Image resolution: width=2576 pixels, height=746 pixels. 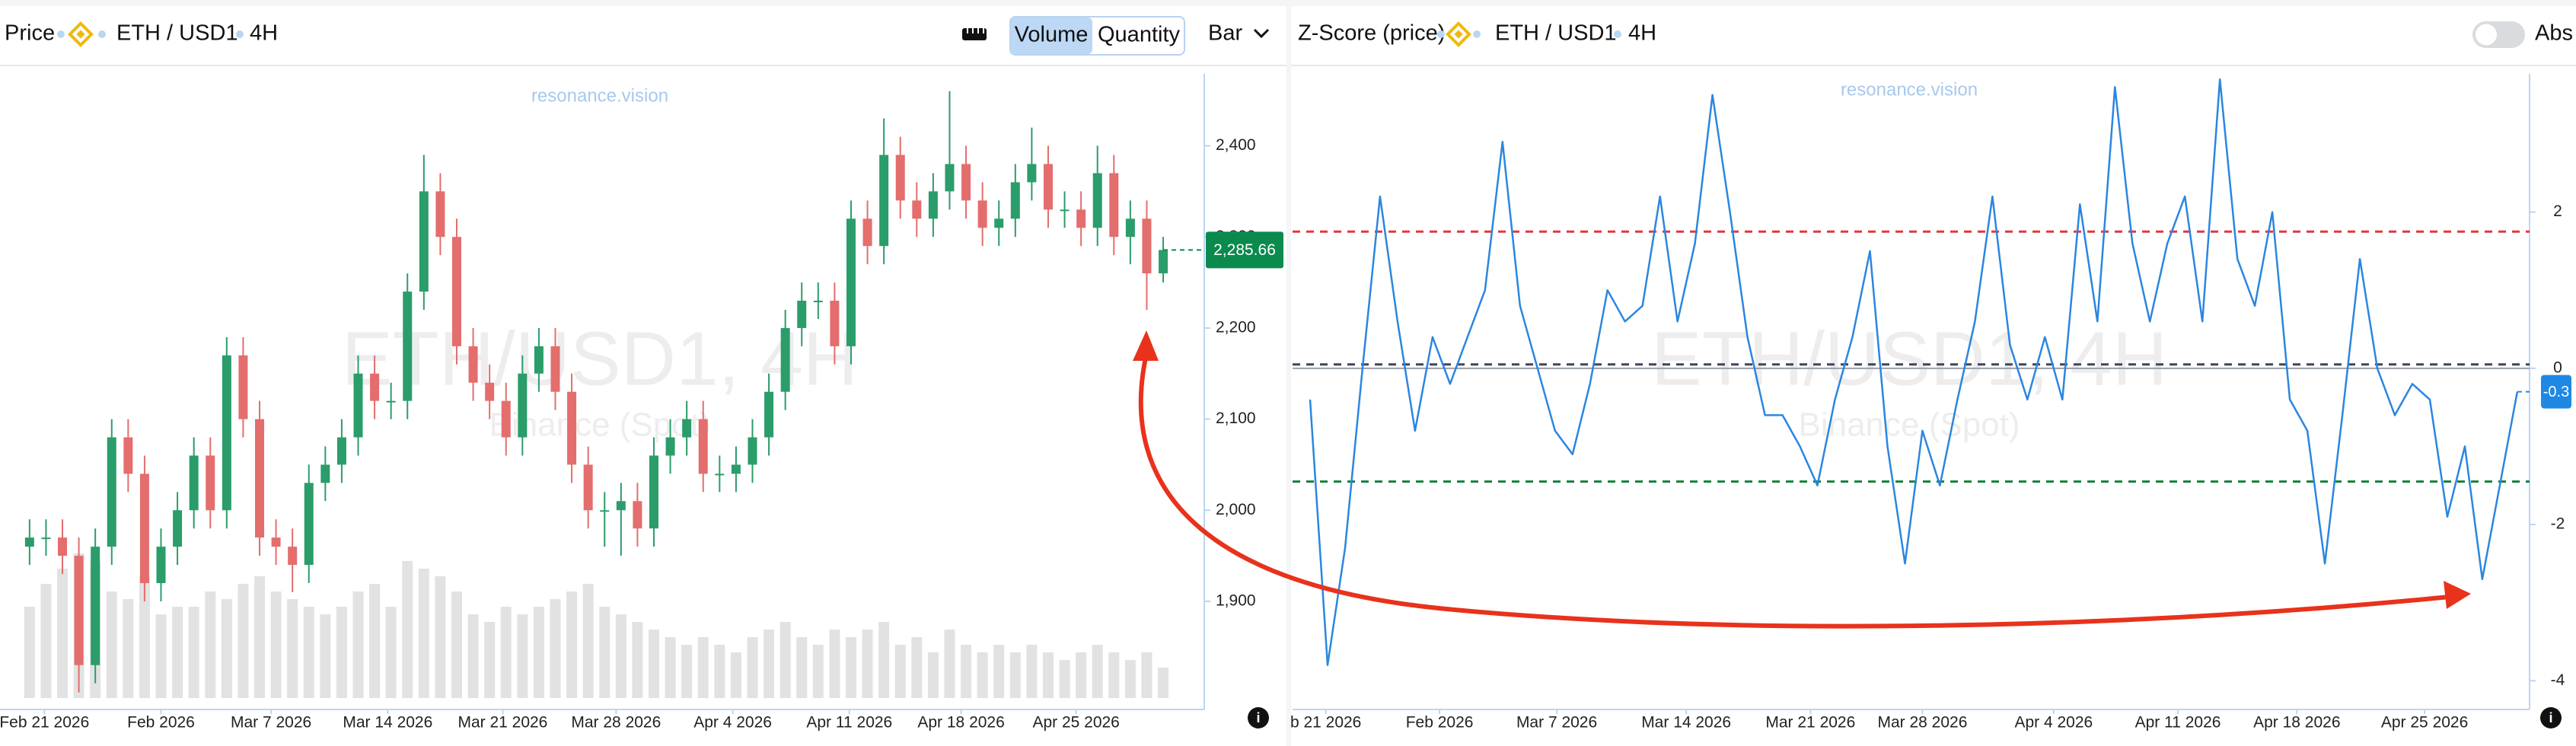 What do you see at coordinates (974, 34) in the screenshot?
I see `ruler-icon` at bounding box center [974, 34].